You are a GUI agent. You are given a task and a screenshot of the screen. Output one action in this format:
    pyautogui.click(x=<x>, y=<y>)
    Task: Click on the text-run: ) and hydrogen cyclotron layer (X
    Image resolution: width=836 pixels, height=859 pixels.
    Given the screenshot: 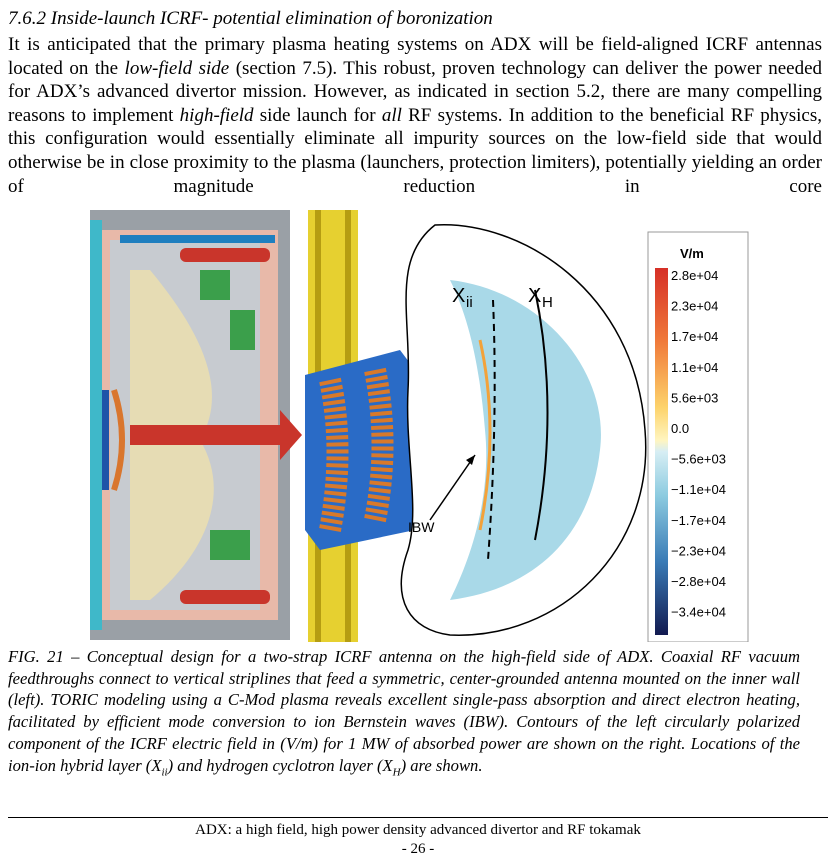 What is the action you would take?
    pyautogui.click(x=280, y=765)
    